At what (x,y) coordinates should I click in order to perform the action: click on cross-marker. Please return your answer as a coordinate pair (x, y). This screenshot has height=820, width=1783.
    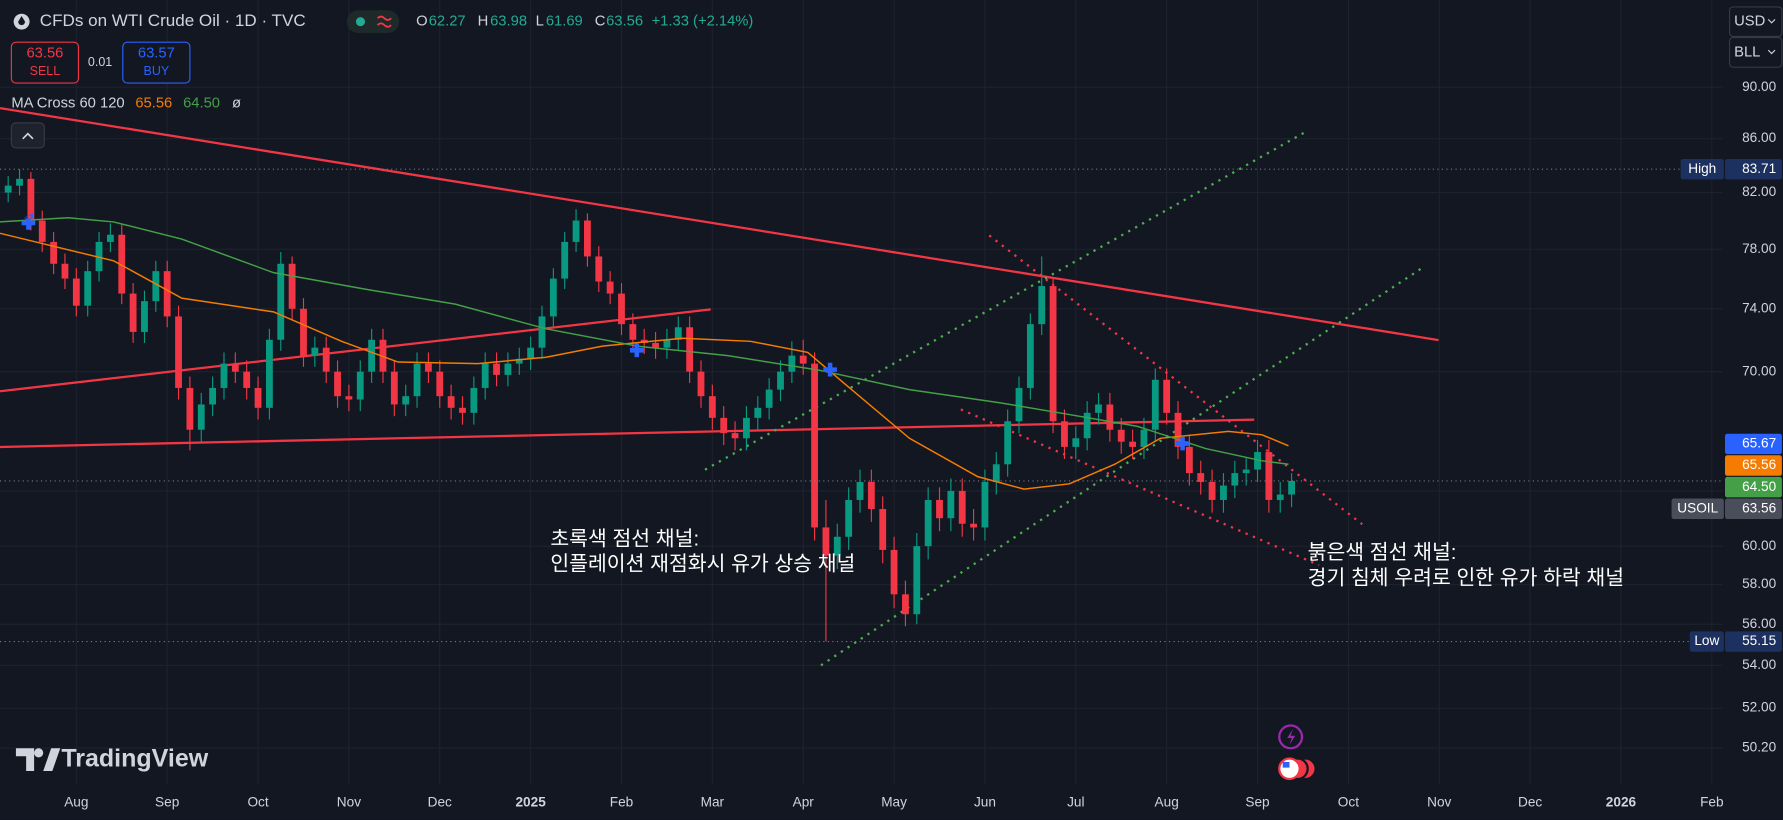
    Looking at the image, I should click on (28, 221).